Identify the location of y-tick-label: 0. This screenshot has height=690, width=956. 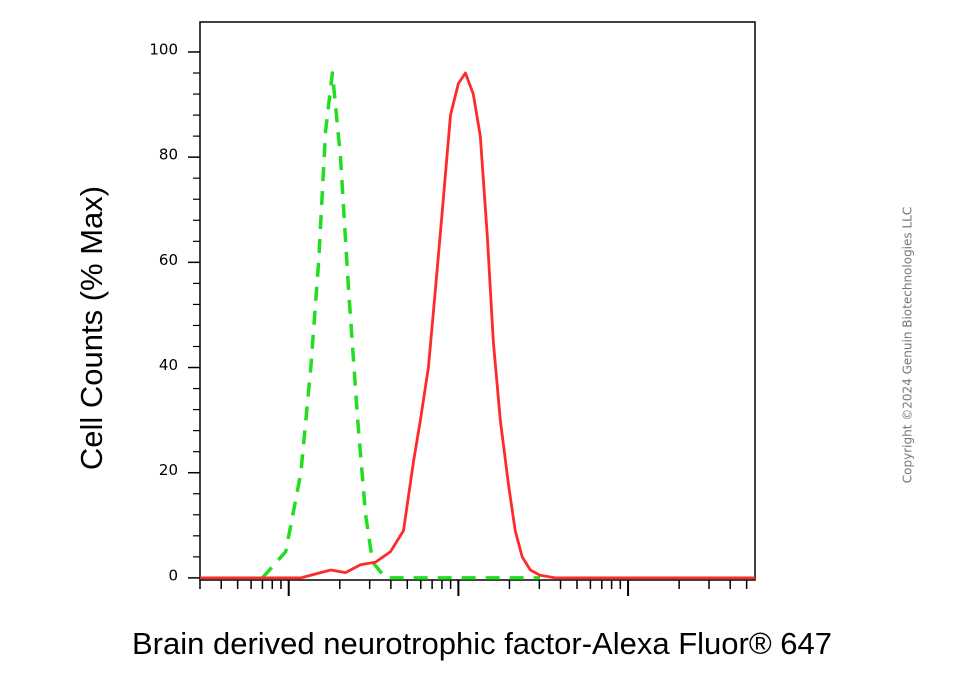
(173, 575).